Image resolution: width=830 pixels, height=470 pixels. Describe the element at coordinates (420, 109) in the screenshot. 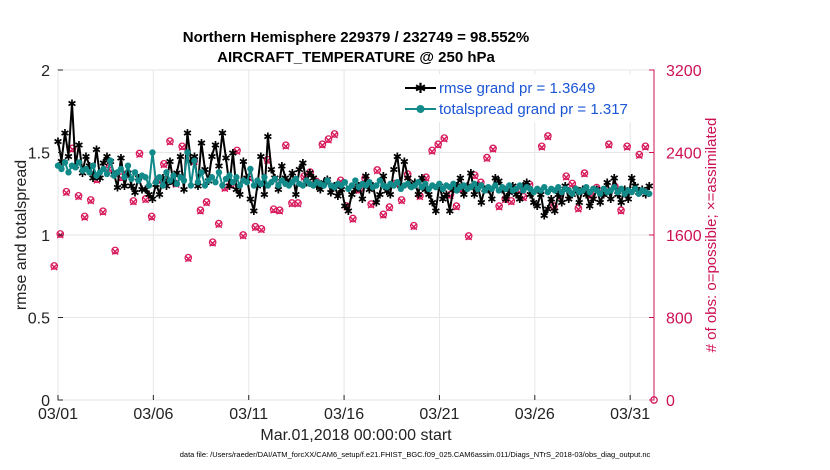

I see `legend-spread-marker` at that location.